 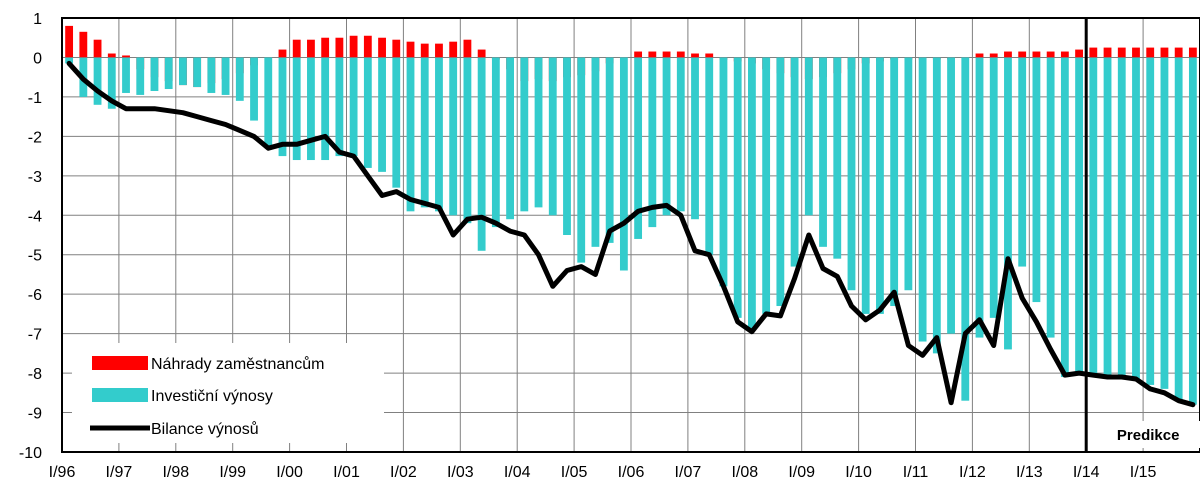 What do you see at coordinates (232, 472) in the screenshot?
I see `x-tick-label: I/99` at bounding box center [232, 472].